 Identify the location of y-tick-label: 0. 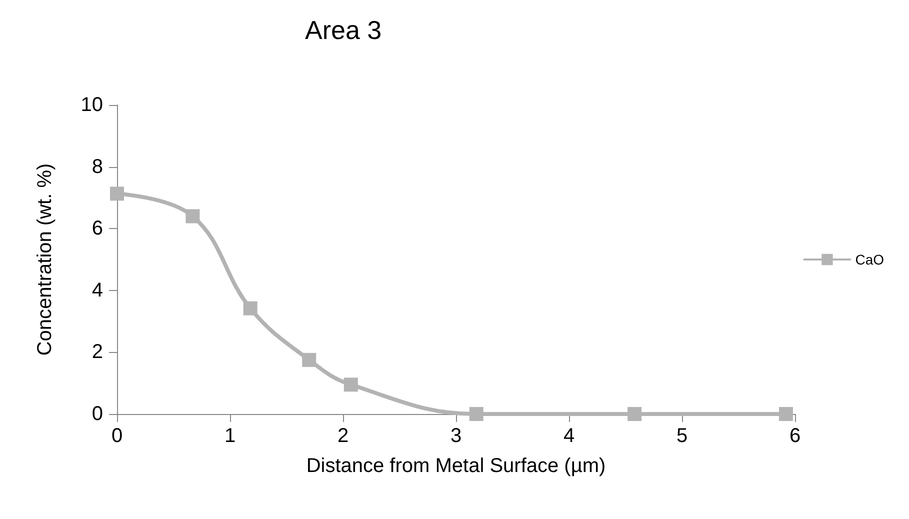
(97, 414).